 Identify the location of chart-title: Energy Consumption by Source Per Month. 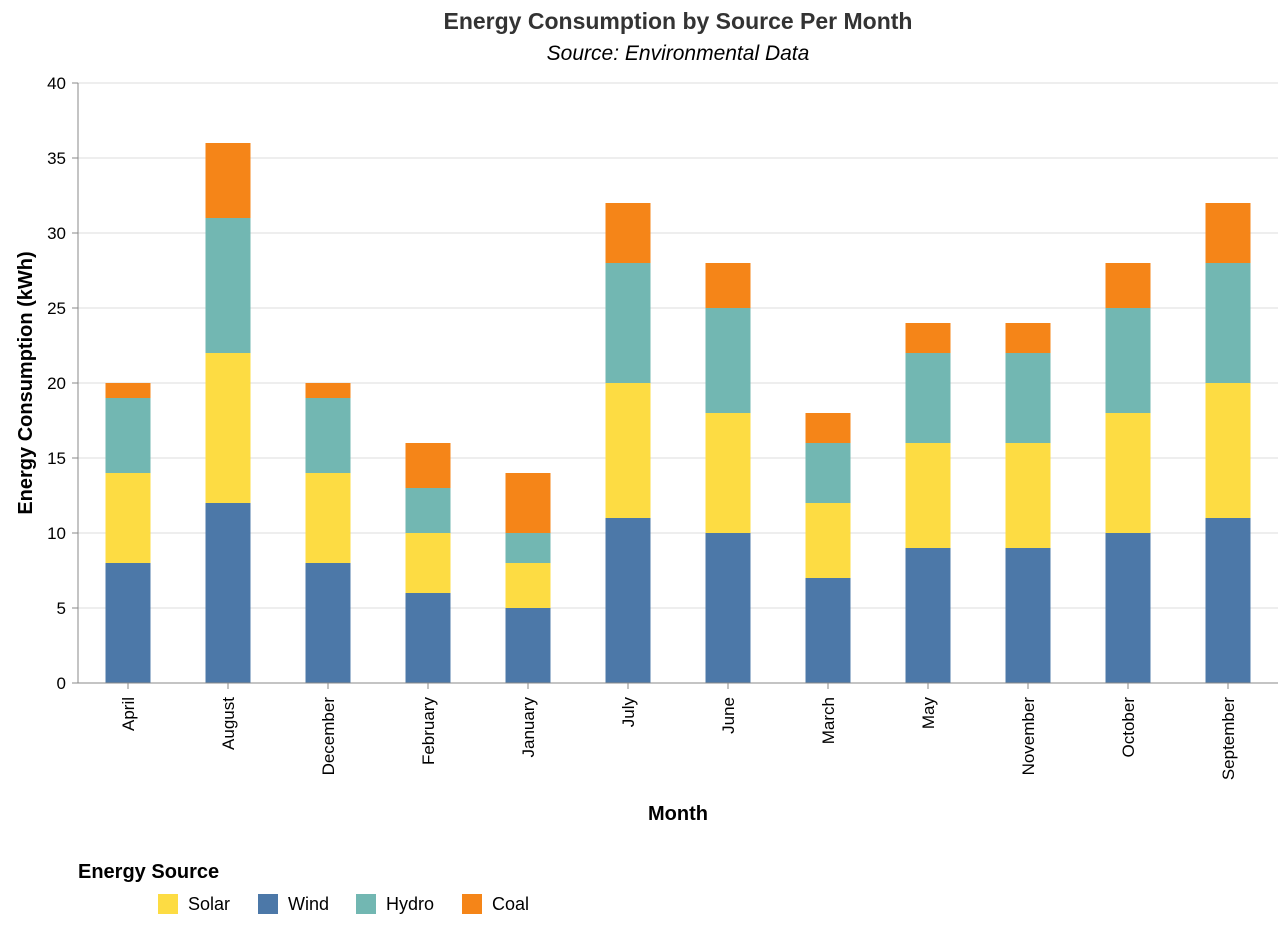
(678, 21).